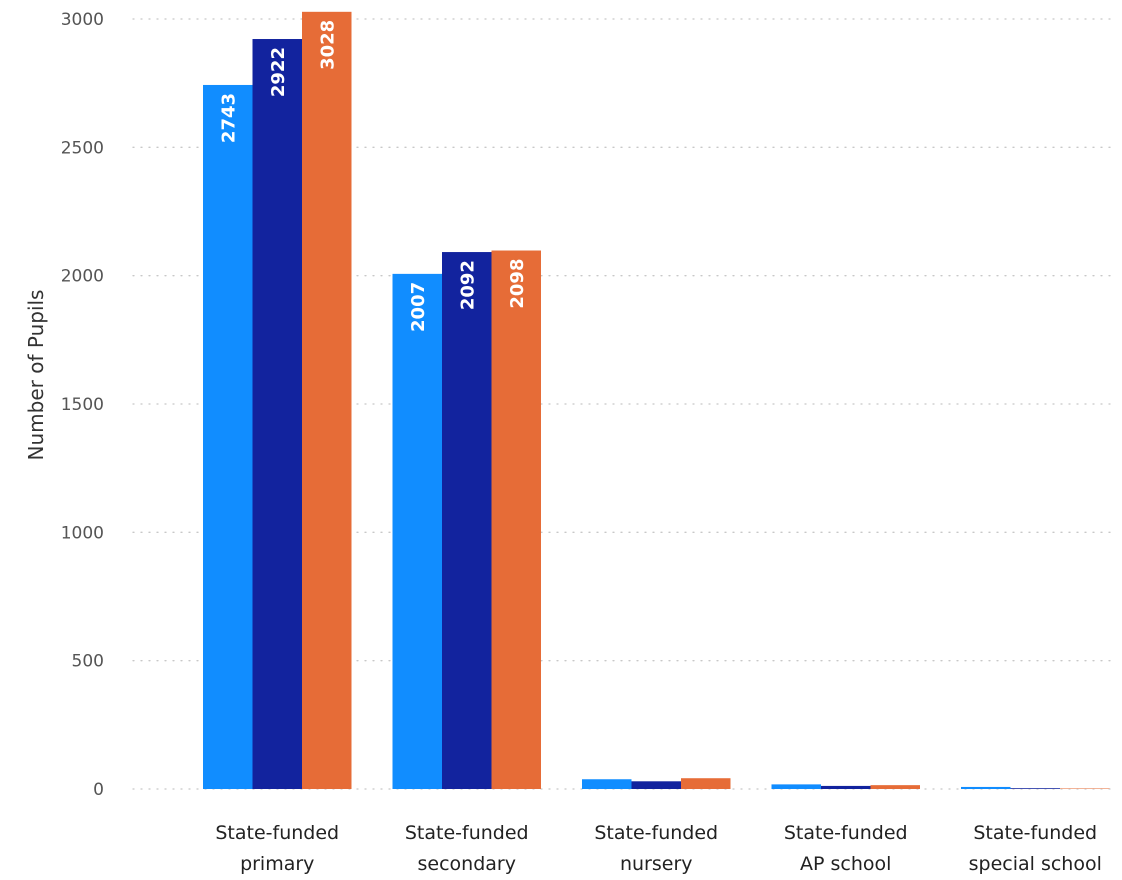  I want to click on y-tick-label: 3000, so click(82, 20).